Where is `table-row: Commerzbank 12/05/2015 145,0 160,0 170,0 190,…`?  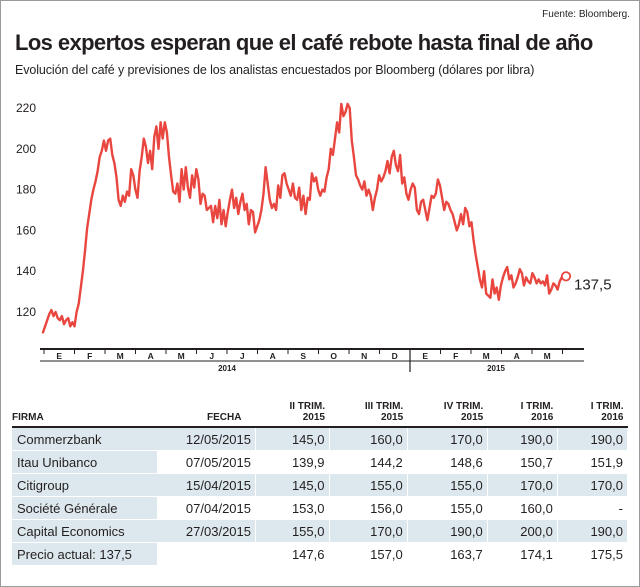 table-row: Commerzbank 12/05/2015 145,0 160,0 170,0 190,… is located at coordinates (320, 439).